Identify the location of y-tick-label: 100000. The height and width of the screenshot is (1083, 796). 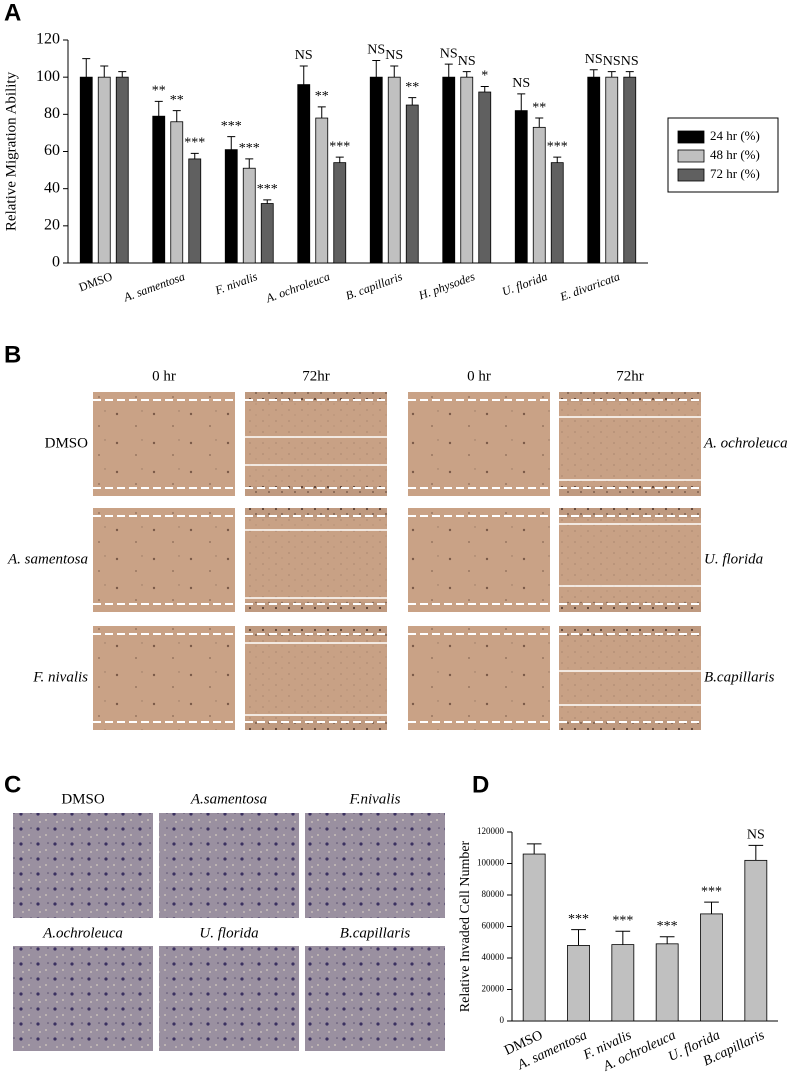
(491, 863).